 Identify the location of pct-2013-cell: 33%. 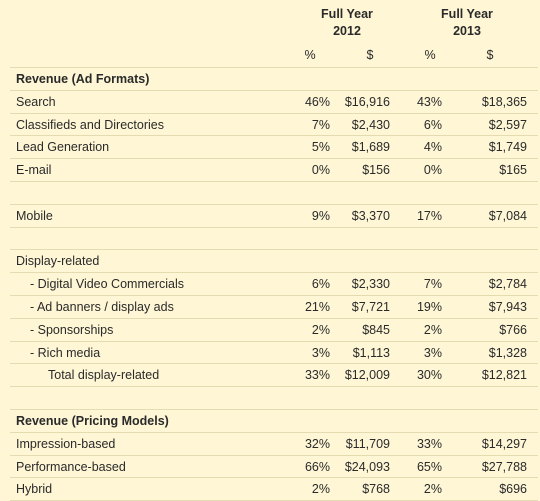
(429, 443).